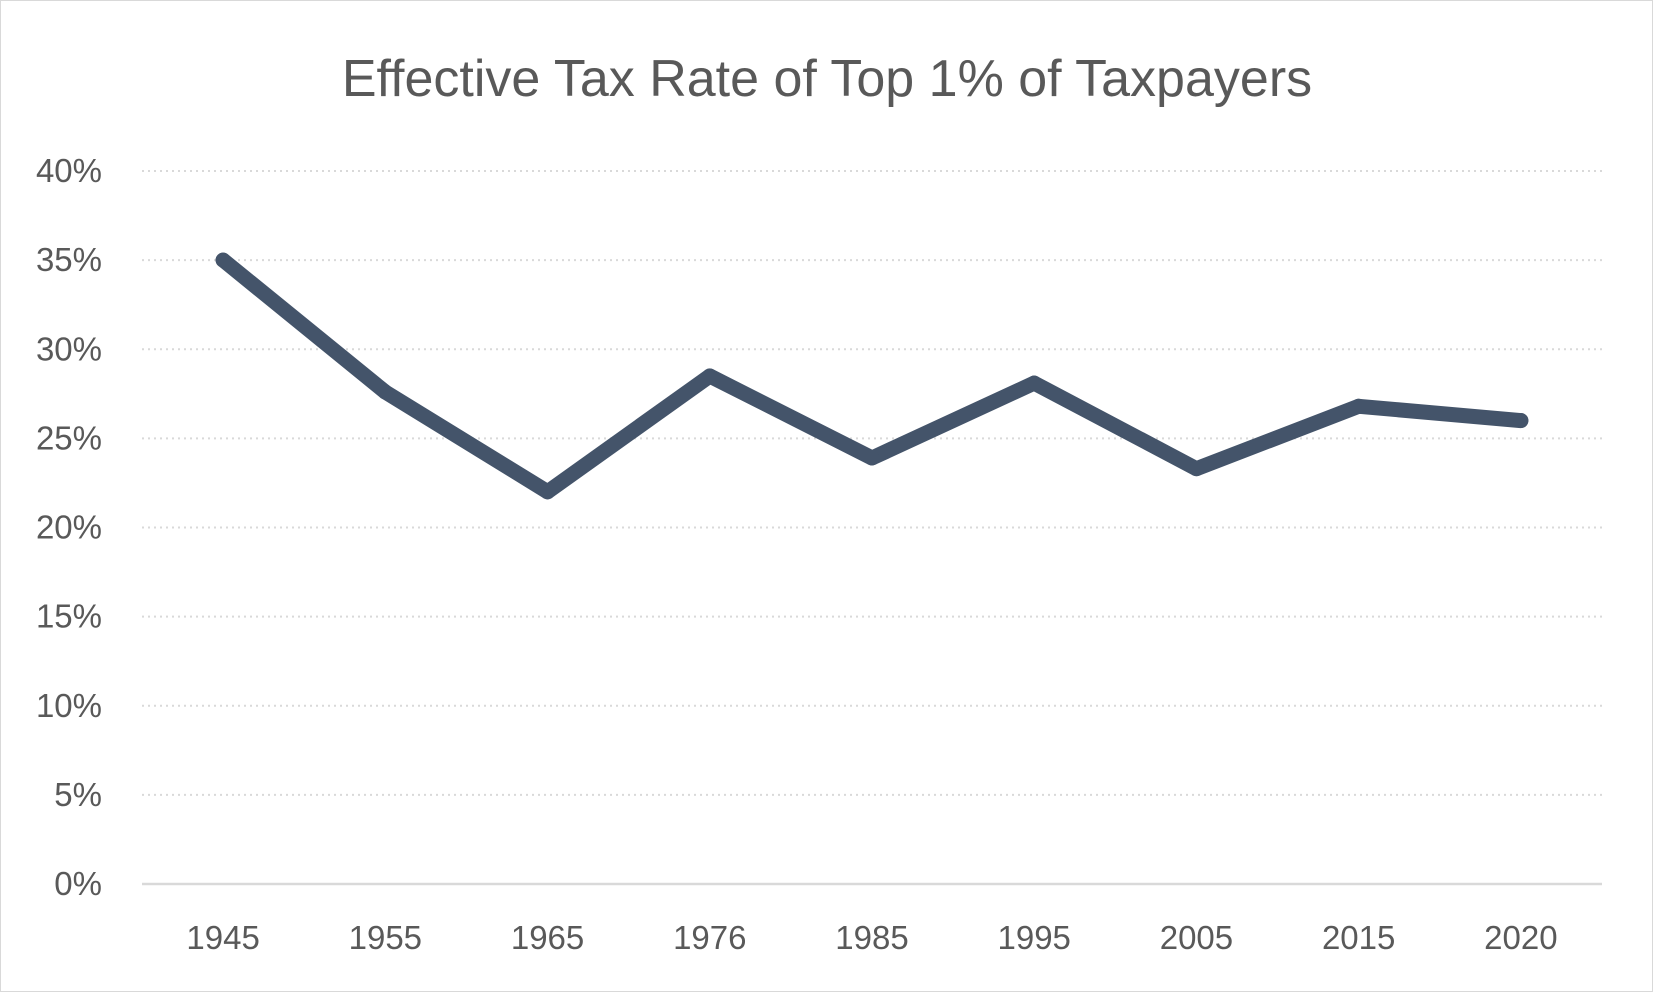 The image size is (1653, 993). I want to click on y-tick-label: 30%, so click(69, 348).